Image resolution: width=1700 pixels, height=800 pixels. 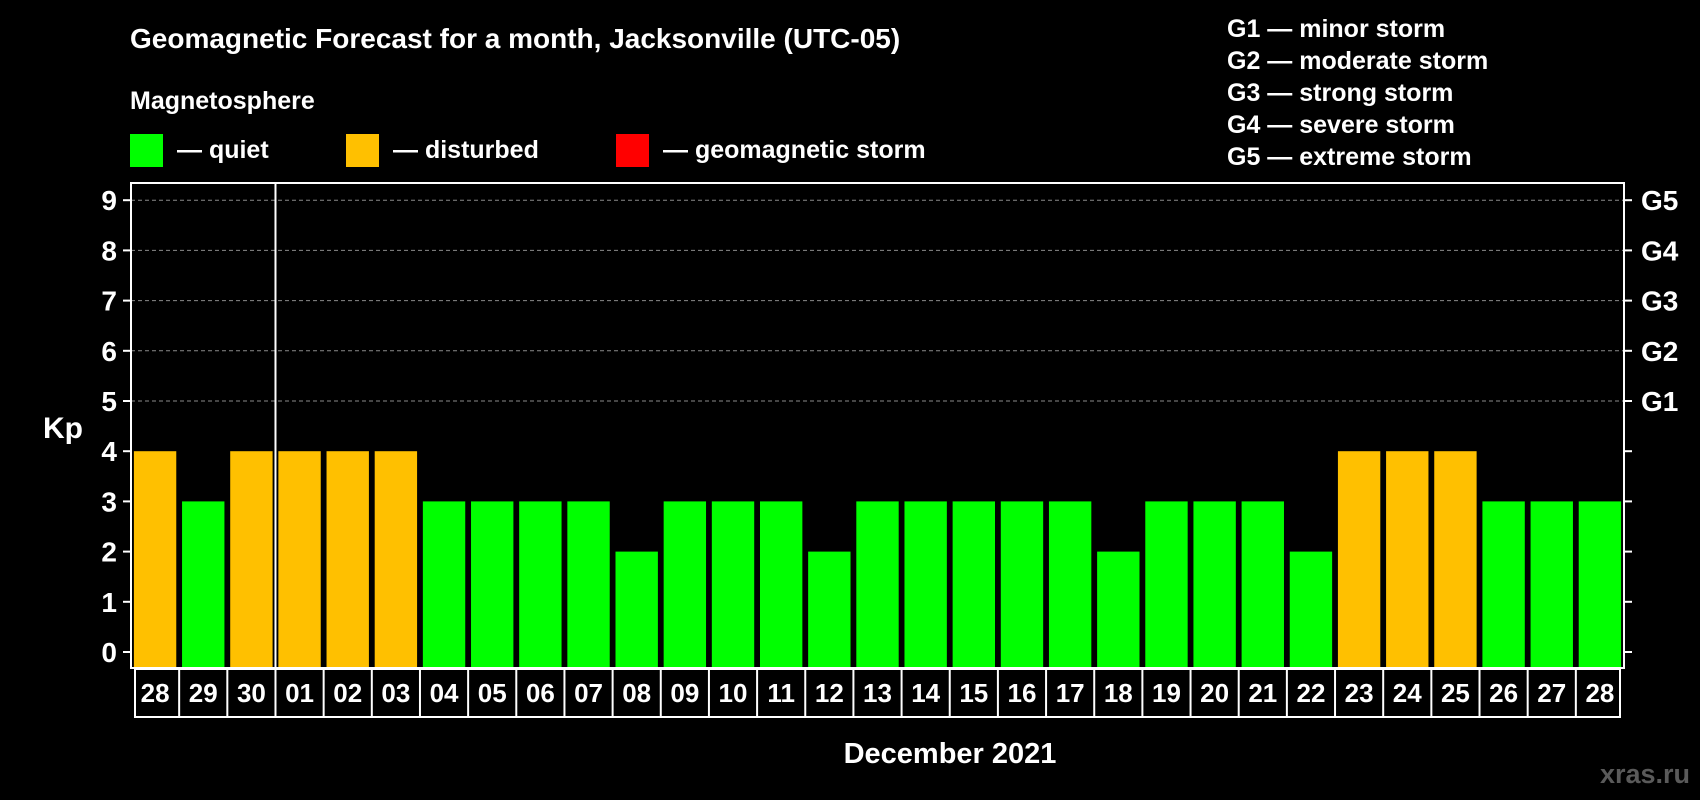 I want to click on legend-item: — disturbed, so click(x=442, y=150).